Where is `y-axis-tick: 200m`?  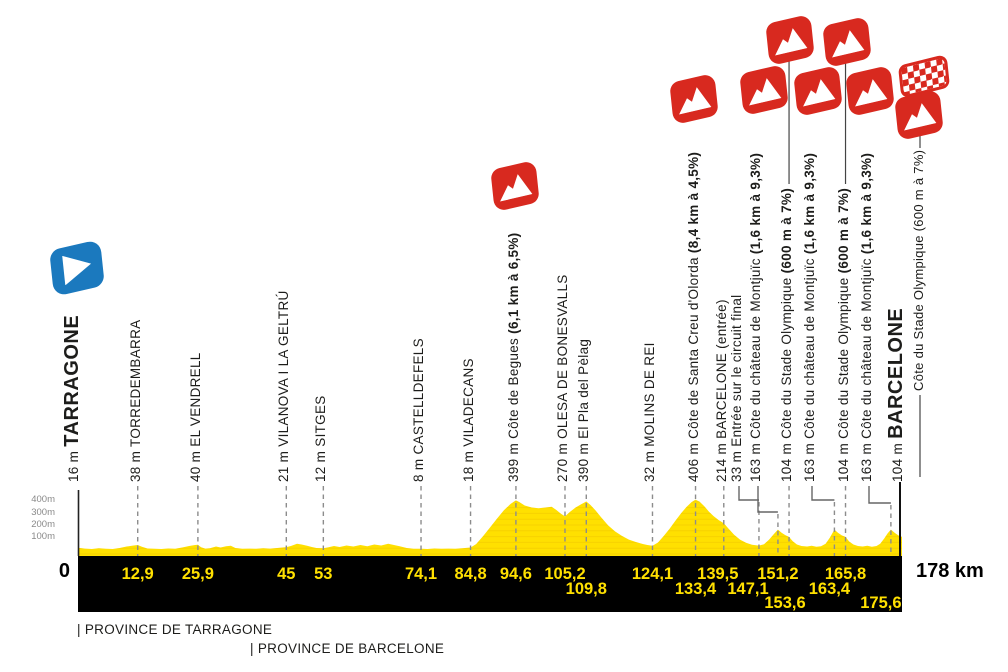
y-axis-tick: 200m is located at coordinates (43, 524).